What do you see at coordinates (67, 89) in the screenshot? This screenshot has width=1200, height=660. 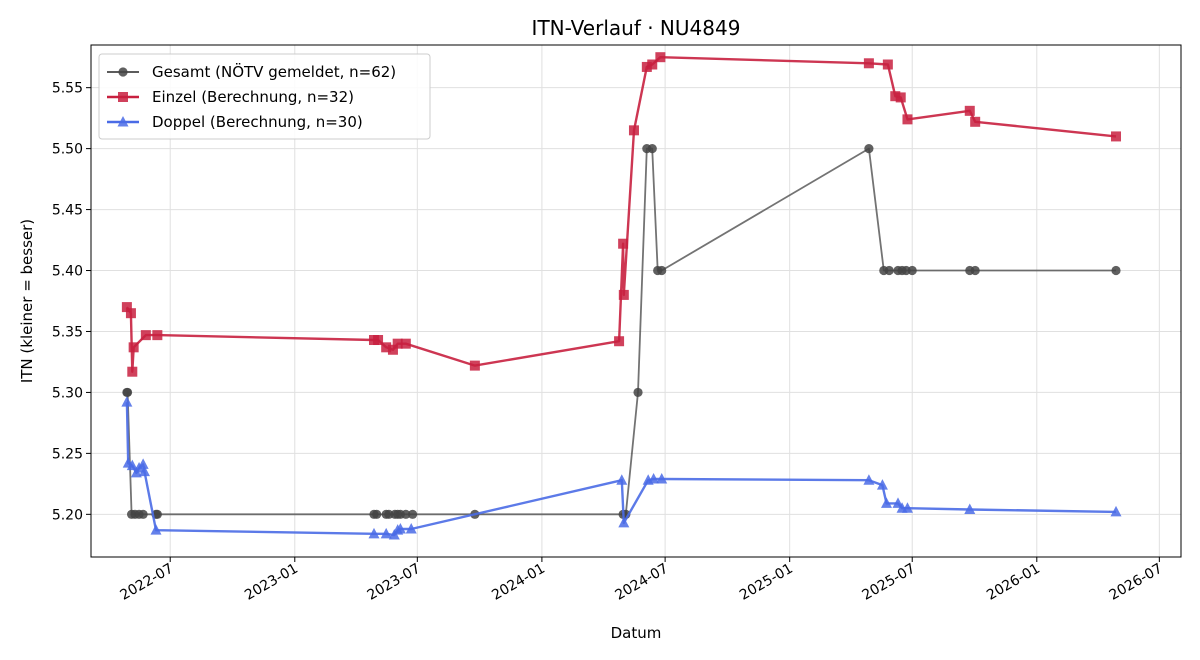 I see `y-tick-label: 5.55` at bounding box center [67, 89].